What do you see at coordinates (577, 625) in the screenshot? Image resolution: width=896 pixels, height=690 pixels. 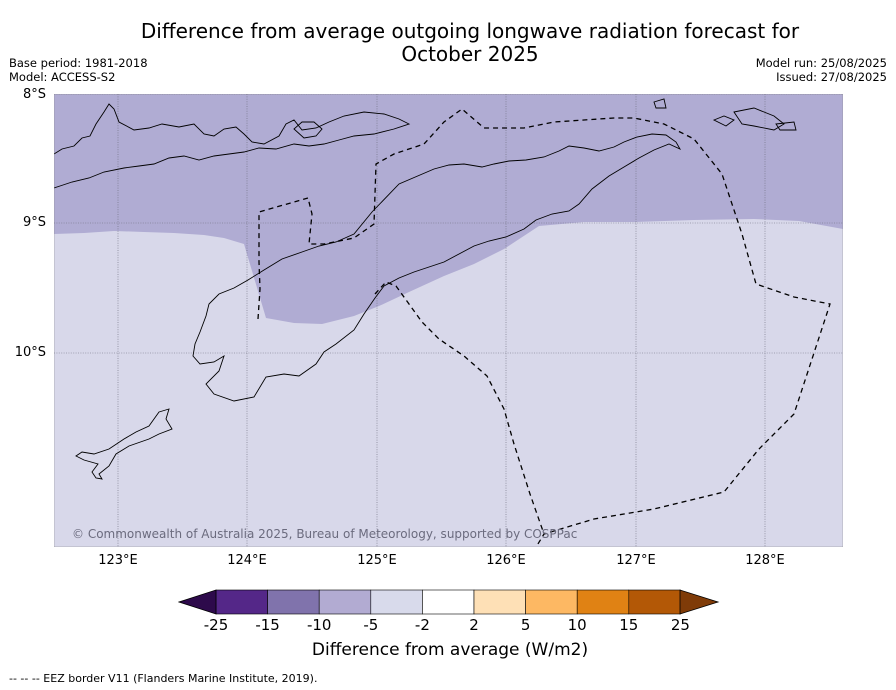 I see `colorbar-tick-label: 10` at bounding box center [577, 625].